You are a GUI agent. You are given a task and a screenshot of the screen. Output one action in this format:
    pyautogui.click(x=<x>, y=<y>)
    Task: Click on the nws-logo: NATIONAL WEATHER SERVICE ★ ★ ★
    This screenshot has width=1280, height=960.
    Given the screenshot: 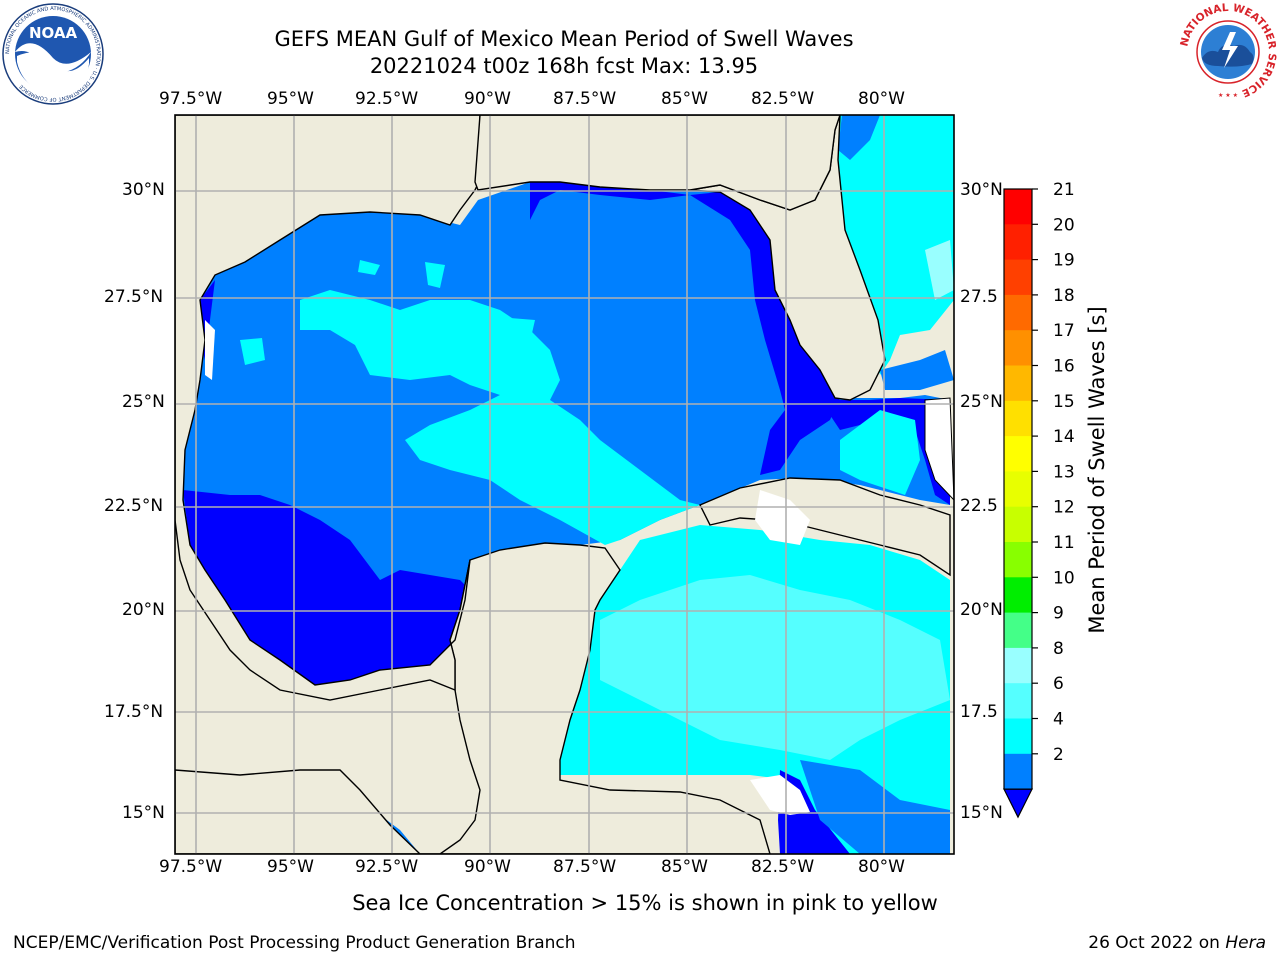 What is the action you would take?
    pyautogui.click(x=1228, y=51)
    